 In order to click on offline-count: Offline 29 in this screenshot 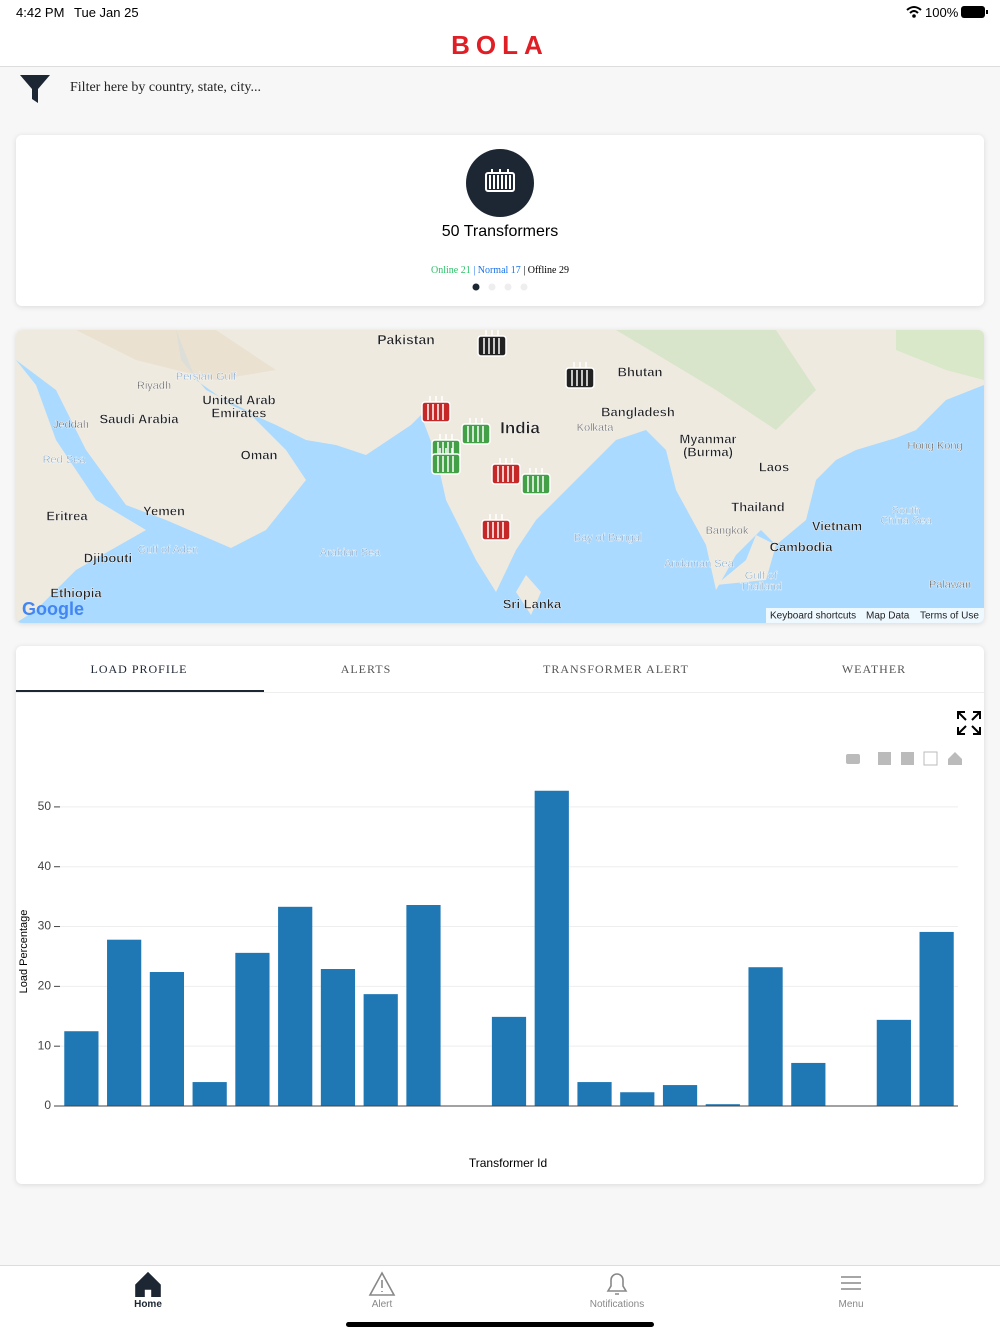, I will do `click(548, 270)`.